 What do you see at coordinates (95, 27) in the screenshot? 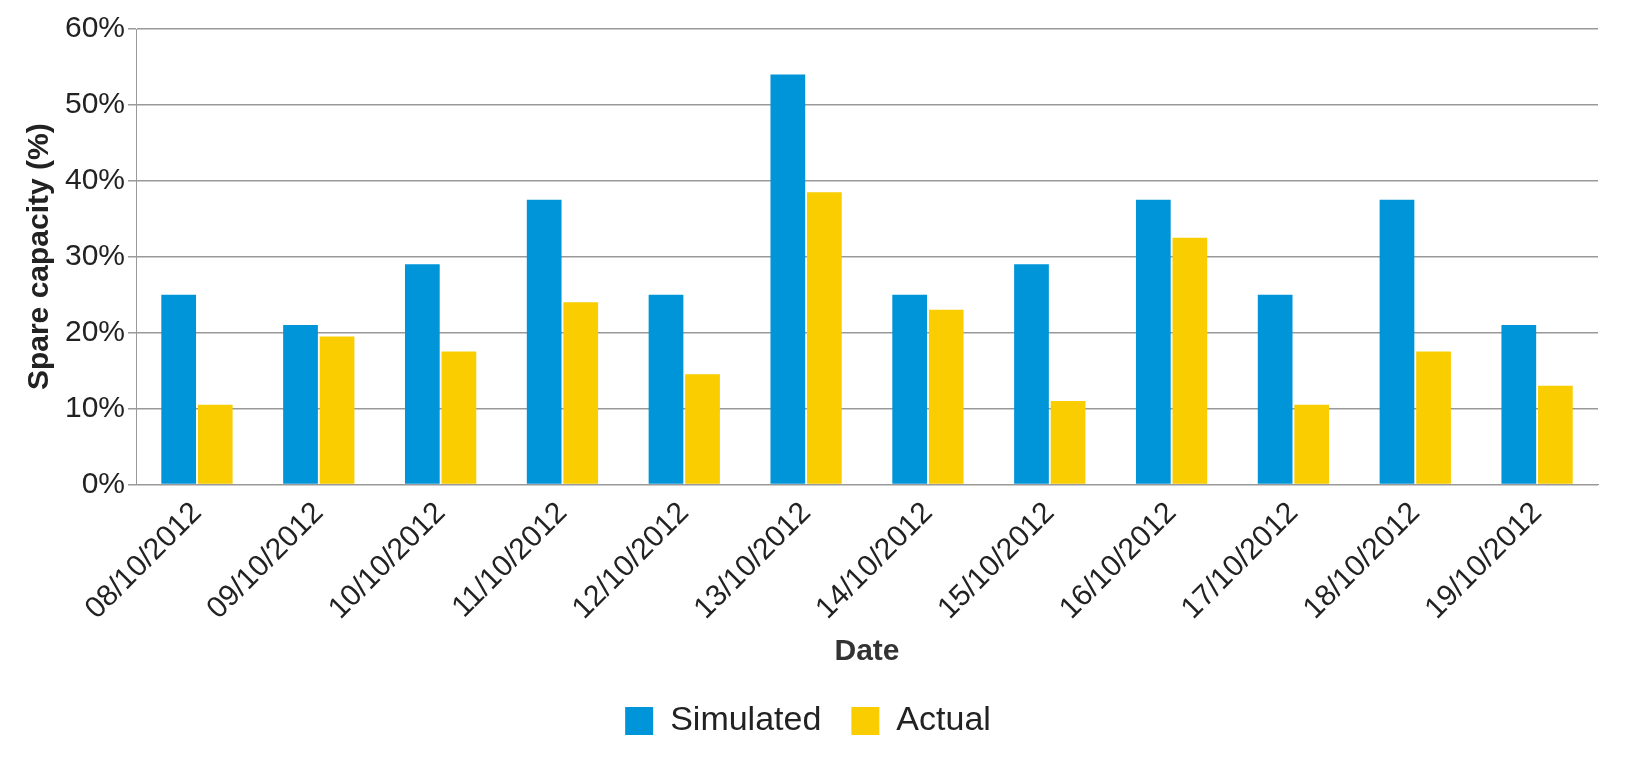
I see `y-tick-label: 60%` at bounding box center [95, 27].